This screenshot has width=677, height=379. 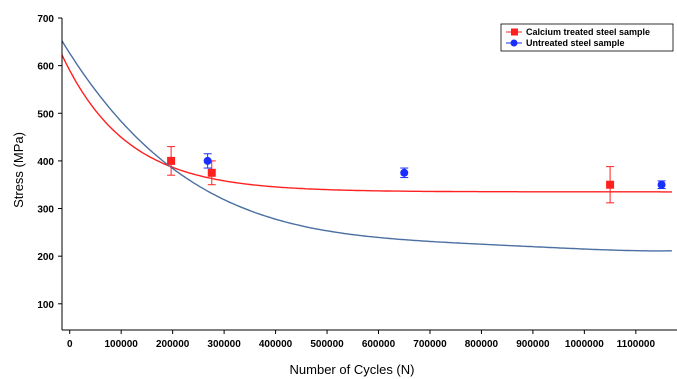 I want to click on y-tick-label: 600, so click(x=45, y=67).